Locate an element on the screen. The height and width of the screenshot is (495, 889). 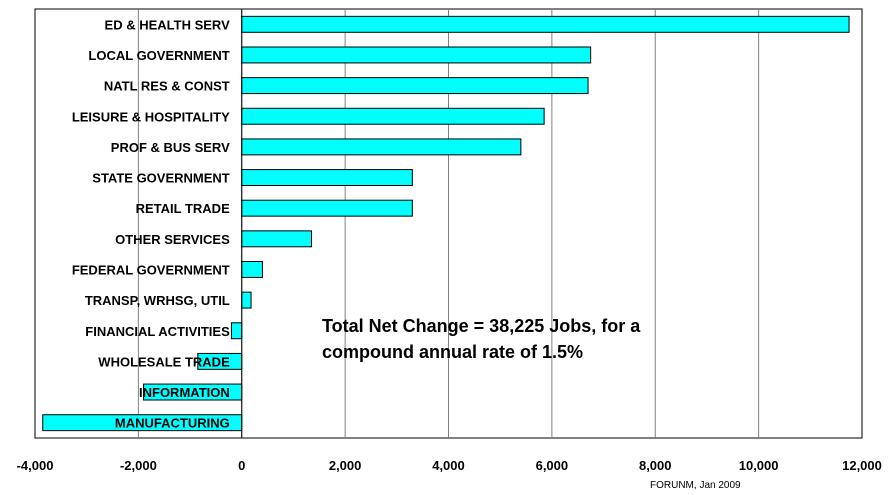
category-label: NATL RES & CONST is located at coordinates (167, 86).